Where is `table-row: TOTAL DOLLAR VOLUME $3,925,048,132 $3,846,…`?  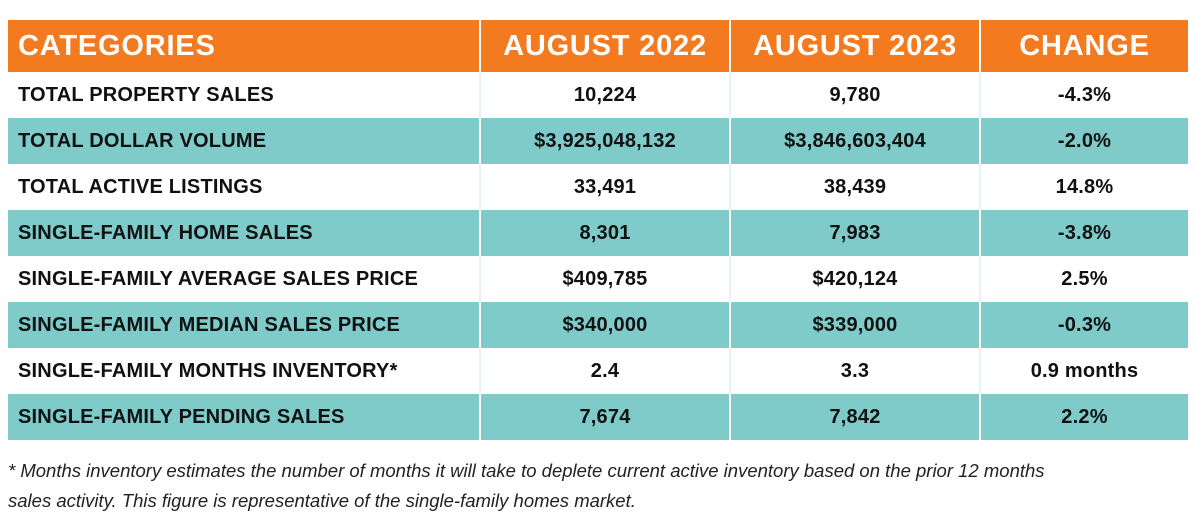
table-row: TOTAL DOLLAR VOLUME $3,925,048,132 $3,846,… is located at coordinates (598, 141).